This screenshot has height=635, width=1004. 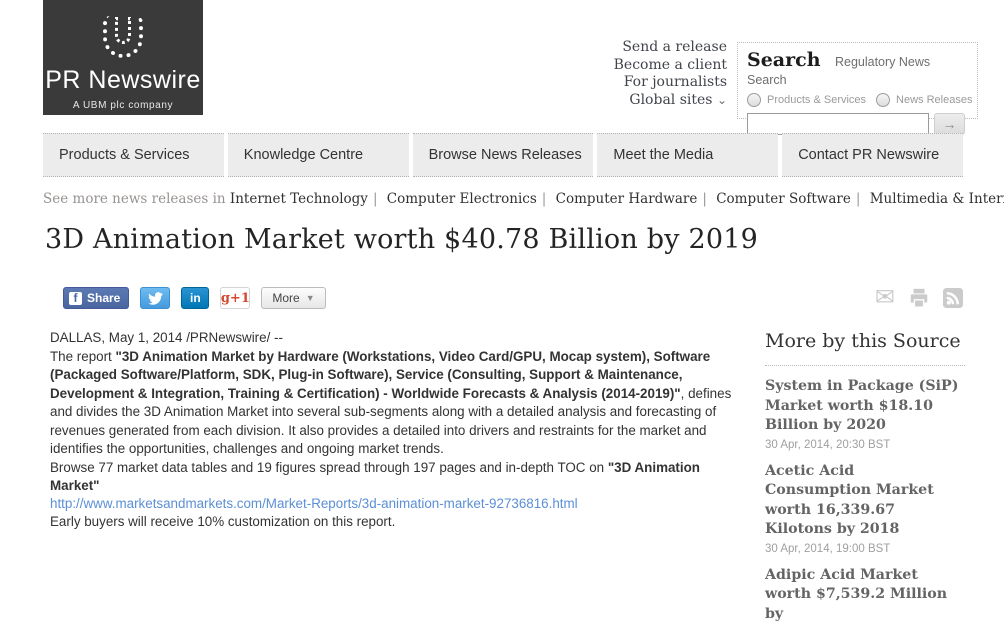 I want to click on twitter-bird-icon, so click(x=155, y=298).